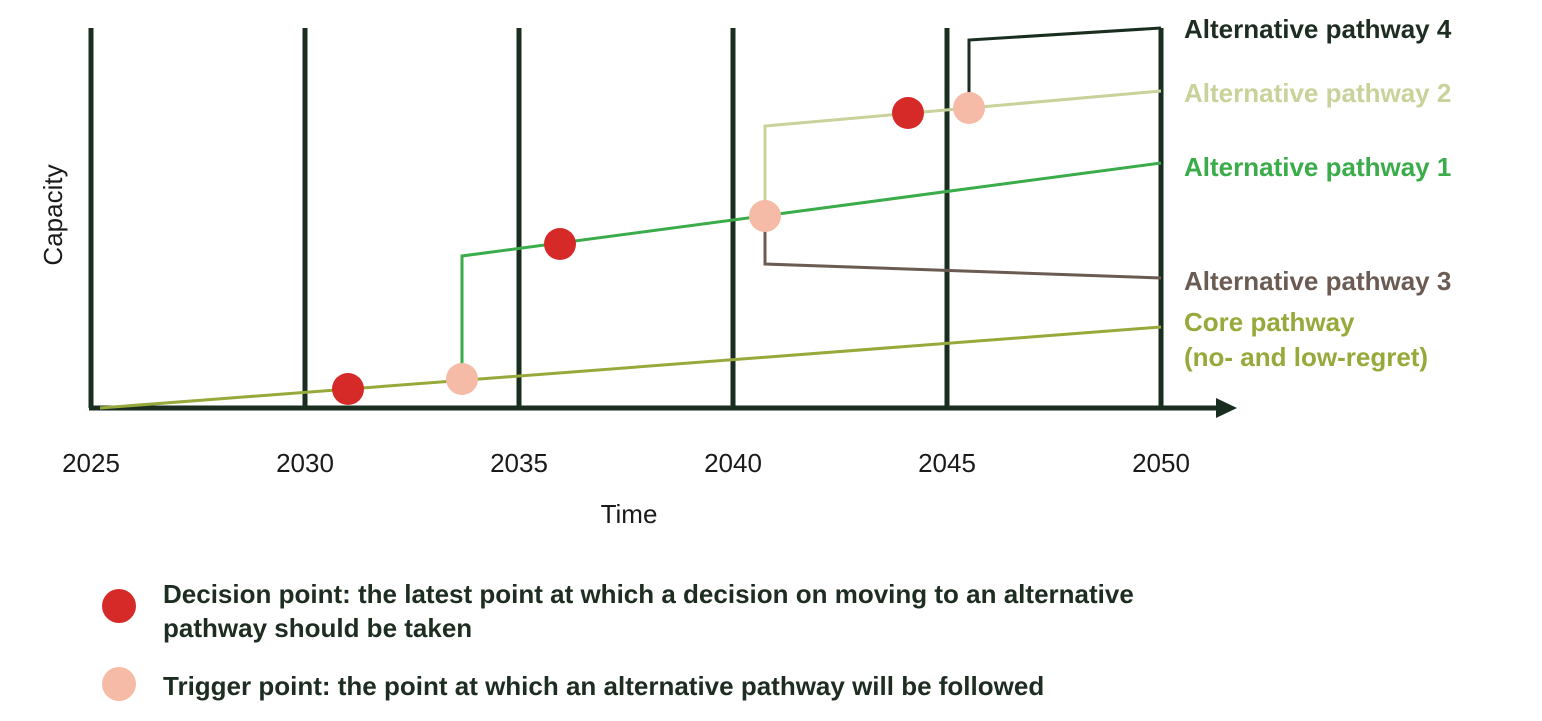 The image size is (1542, 721). I want to click on y-axis-title: Capacity, so click(53, 214).